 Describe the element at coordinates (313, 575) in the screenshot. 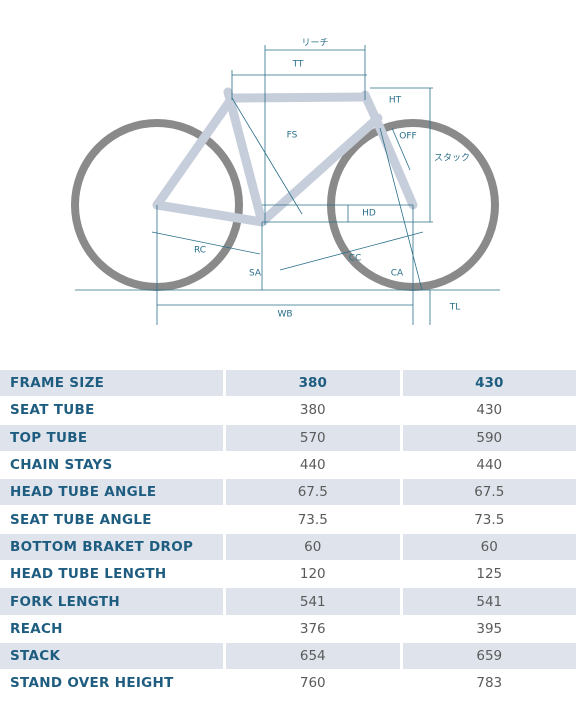

I see `cell-value: 120` at that location.